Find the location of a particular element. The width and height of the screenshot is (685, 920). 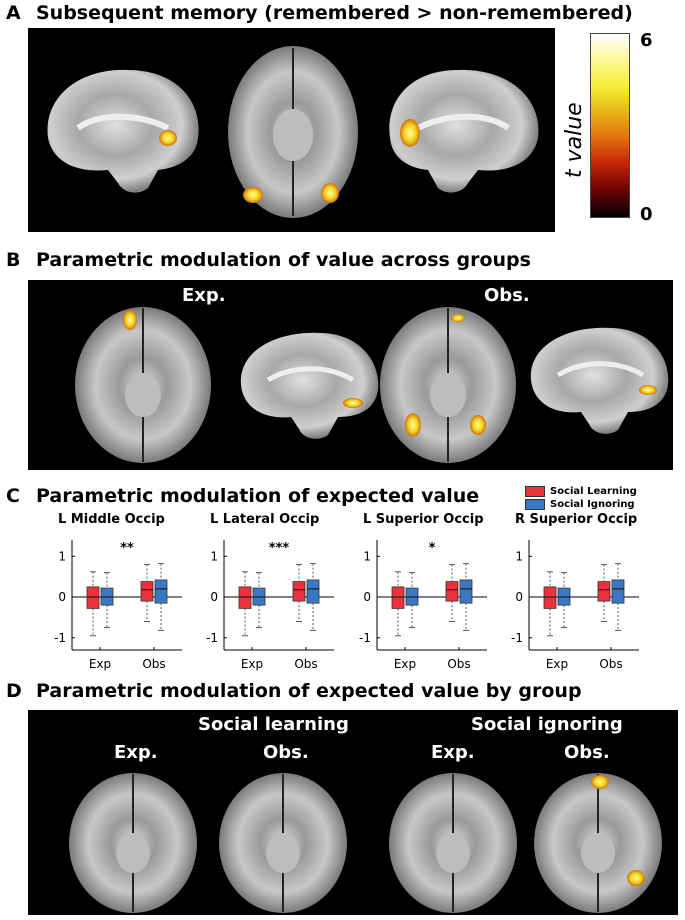

colorbar-min: 0 is located at coordinates (646, 214).